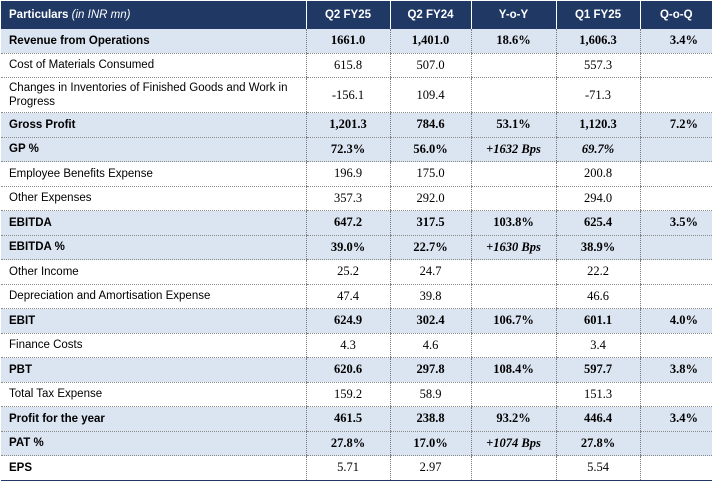  Describe the element at coordinates (597, 419) in the screenshot. I see `cell-q1fy25: 446.4` at that location.